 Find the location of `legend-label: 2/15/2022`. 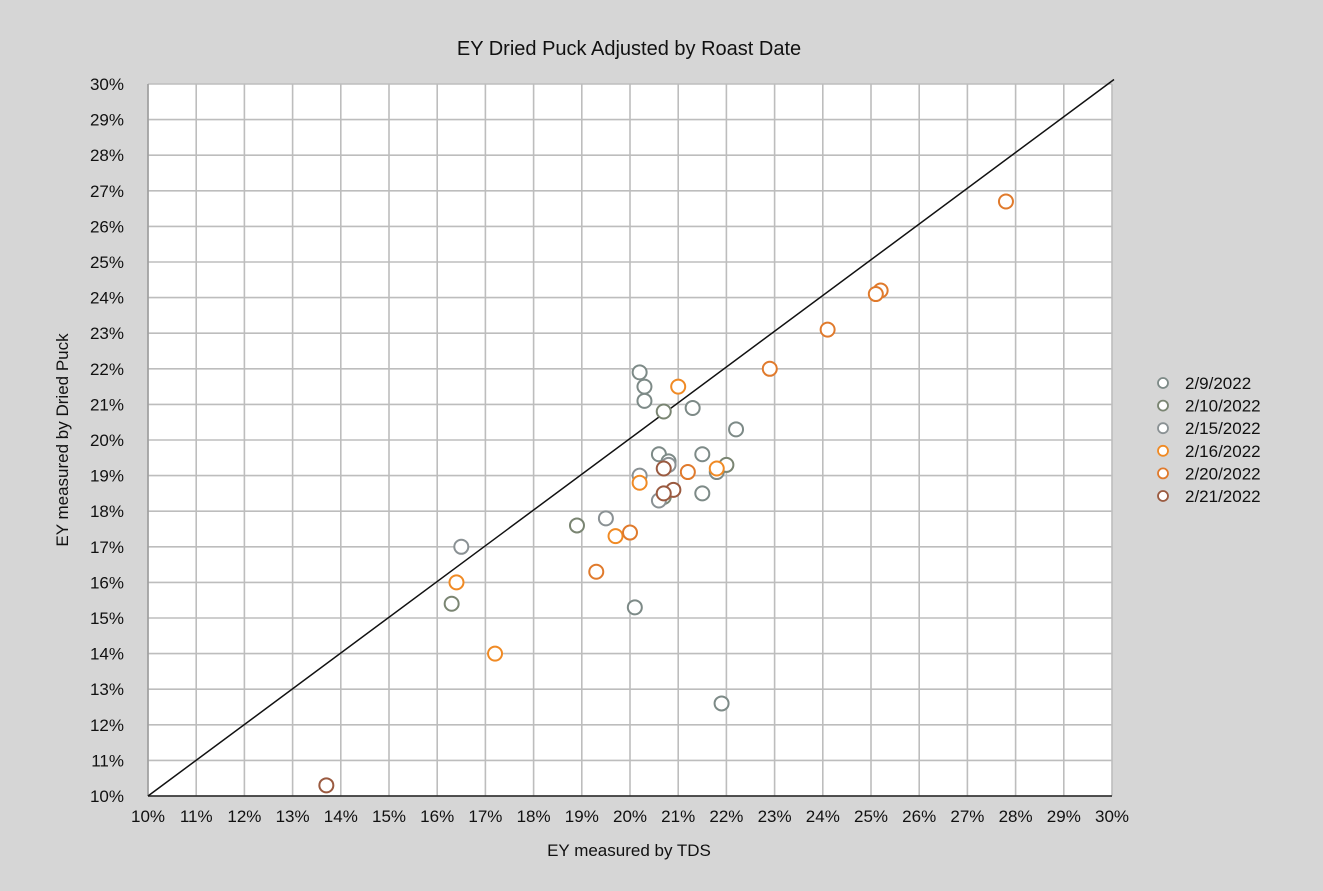

legend-label: 2/15/2022 is located at coordinates (1223, 428).